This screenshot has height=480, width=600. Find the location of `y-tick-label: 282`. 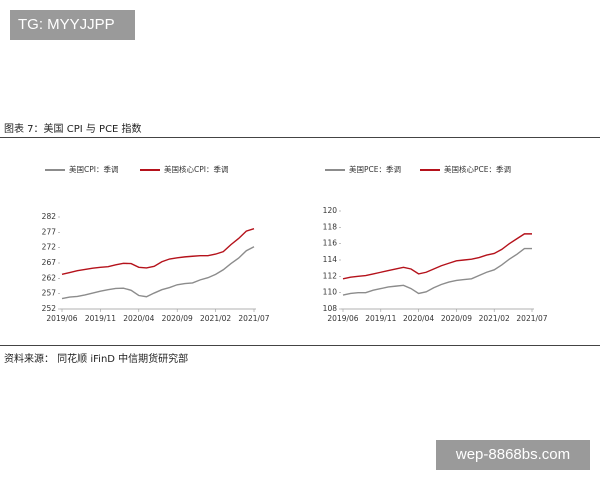

y-tick-label: 282 is located at coordinates (49, 216).